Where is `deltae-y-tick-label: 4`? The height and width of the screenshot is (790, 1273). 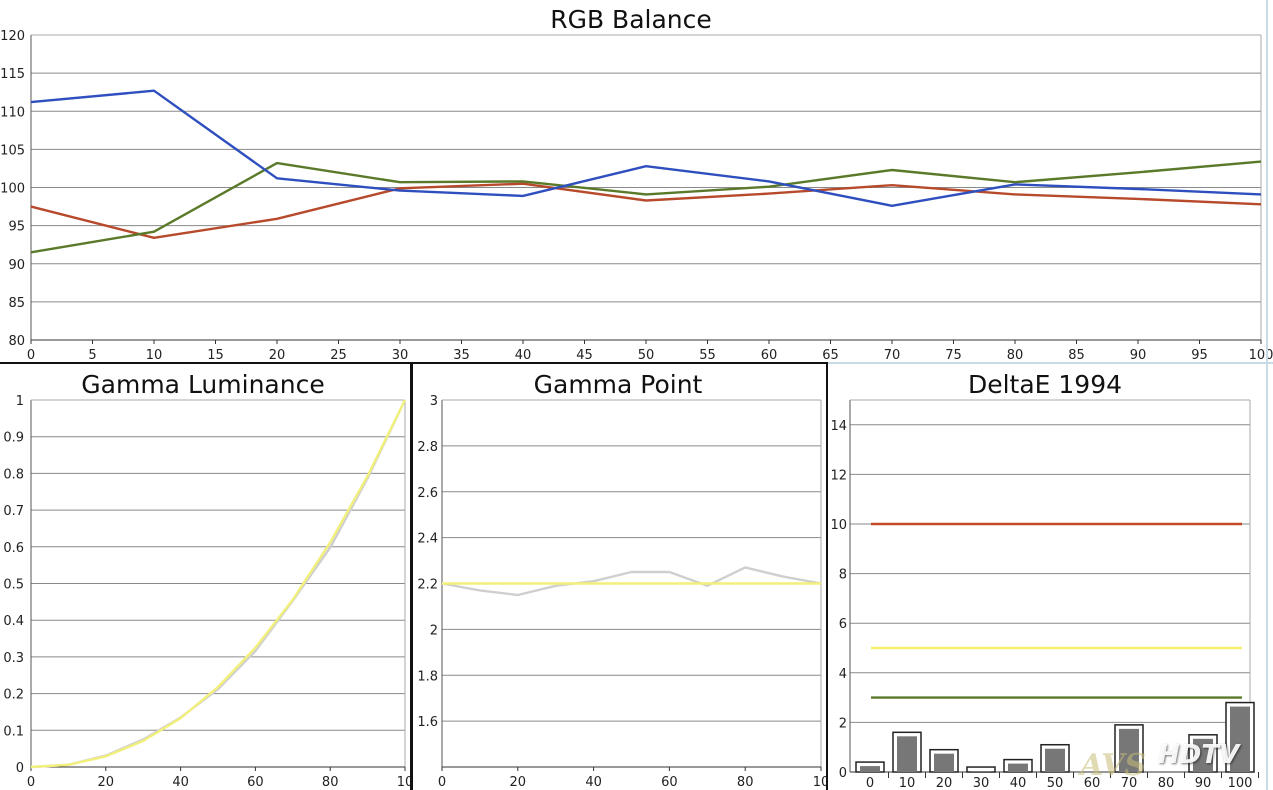
deltae-y-tick-label: 4 is located at coordinates (843, 674).